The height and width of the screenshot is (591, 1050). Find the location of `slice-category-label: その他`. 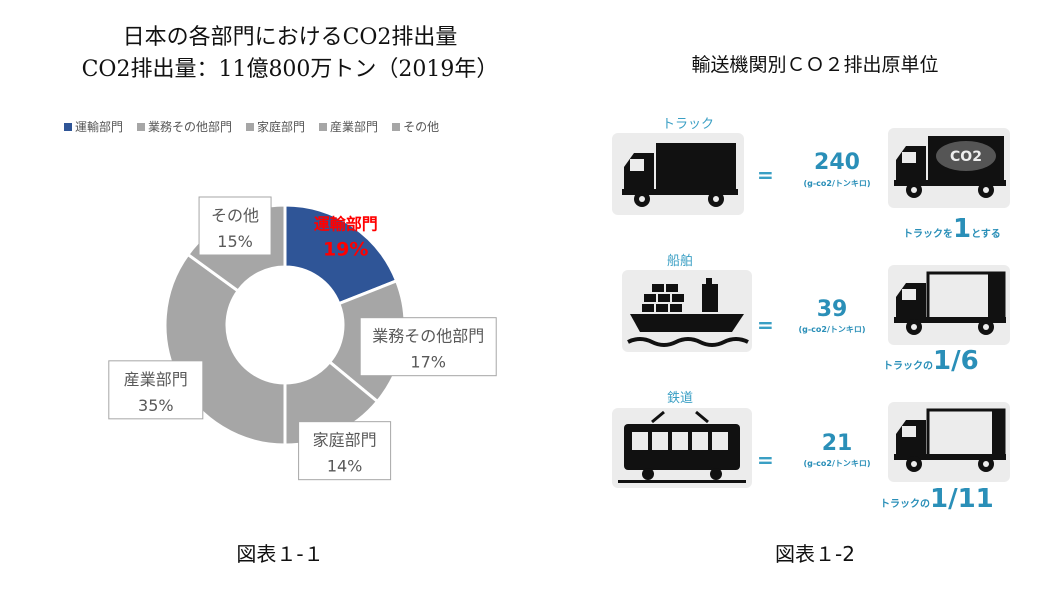

slice-category-label: その他 is located at coordinates (235, 215).